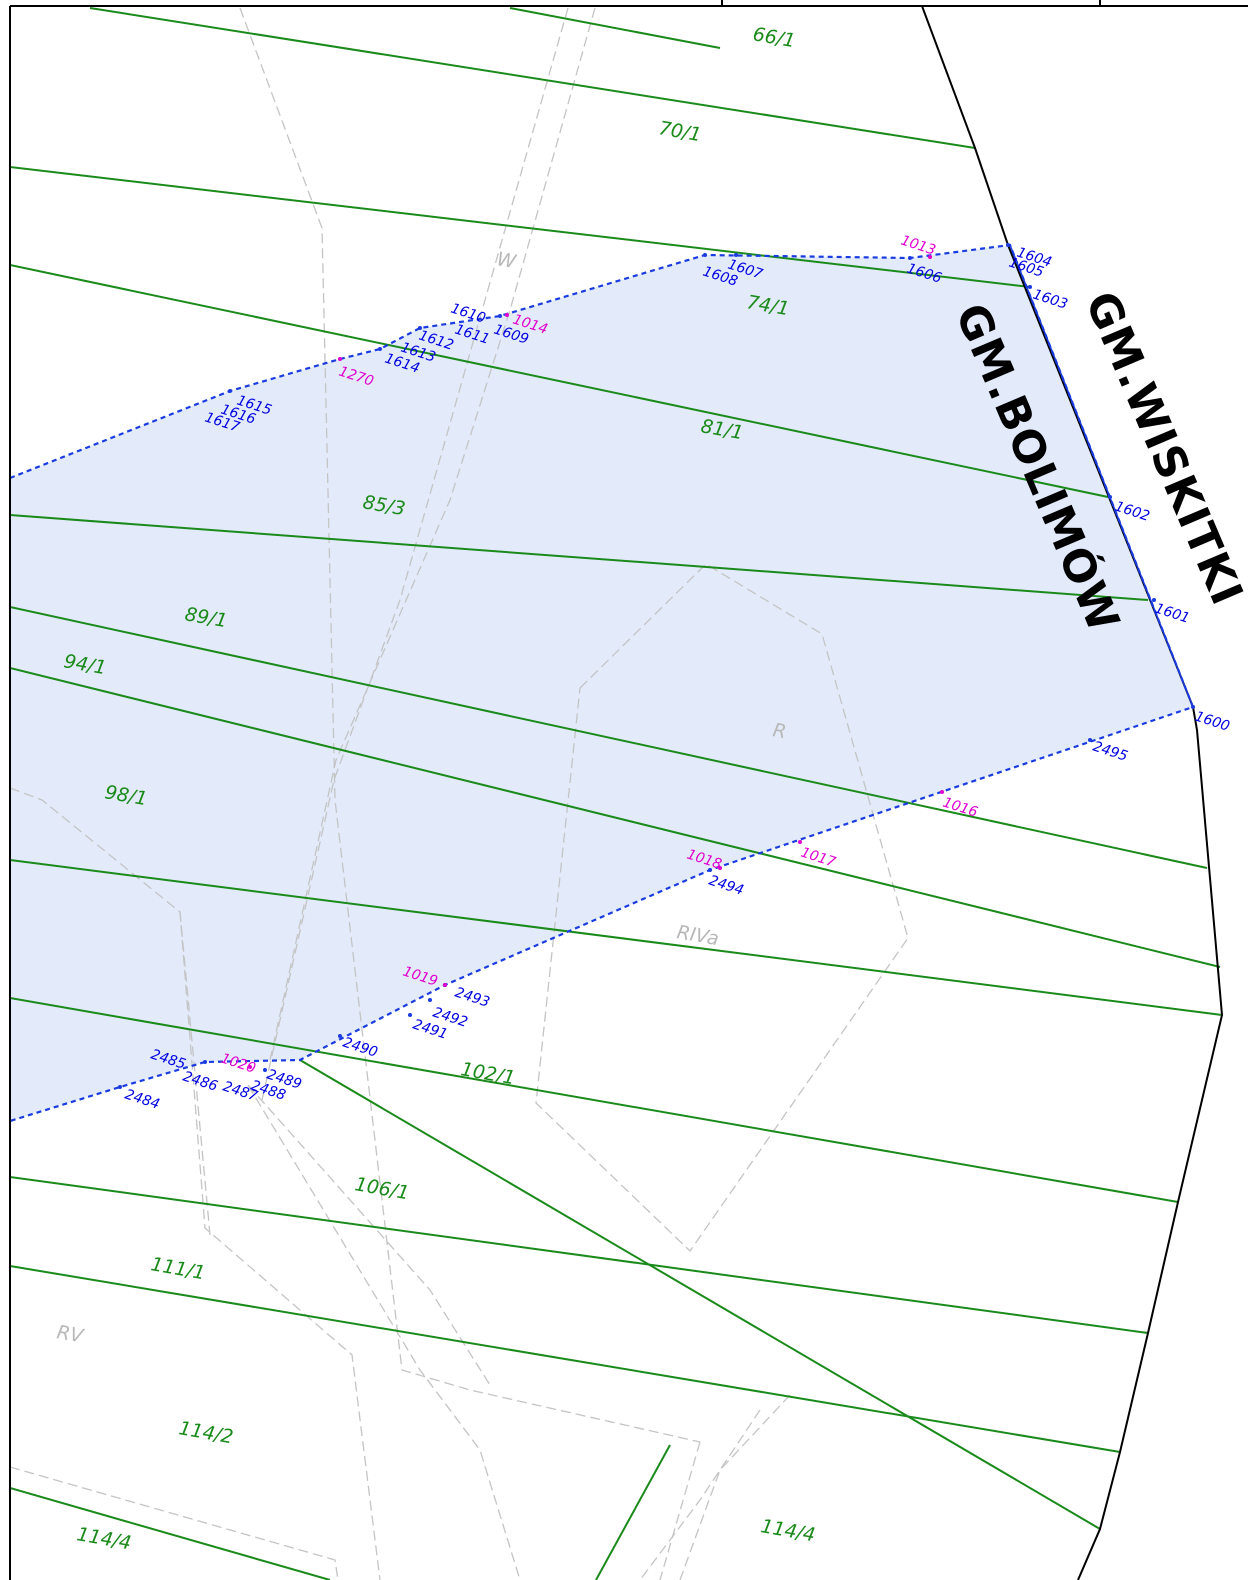 Image resolution: width=1248 pixels, height=1580 pixels. Describe the element at coordinates (918, 246) in the screenshot. I see `point-label: 1013` at that location.